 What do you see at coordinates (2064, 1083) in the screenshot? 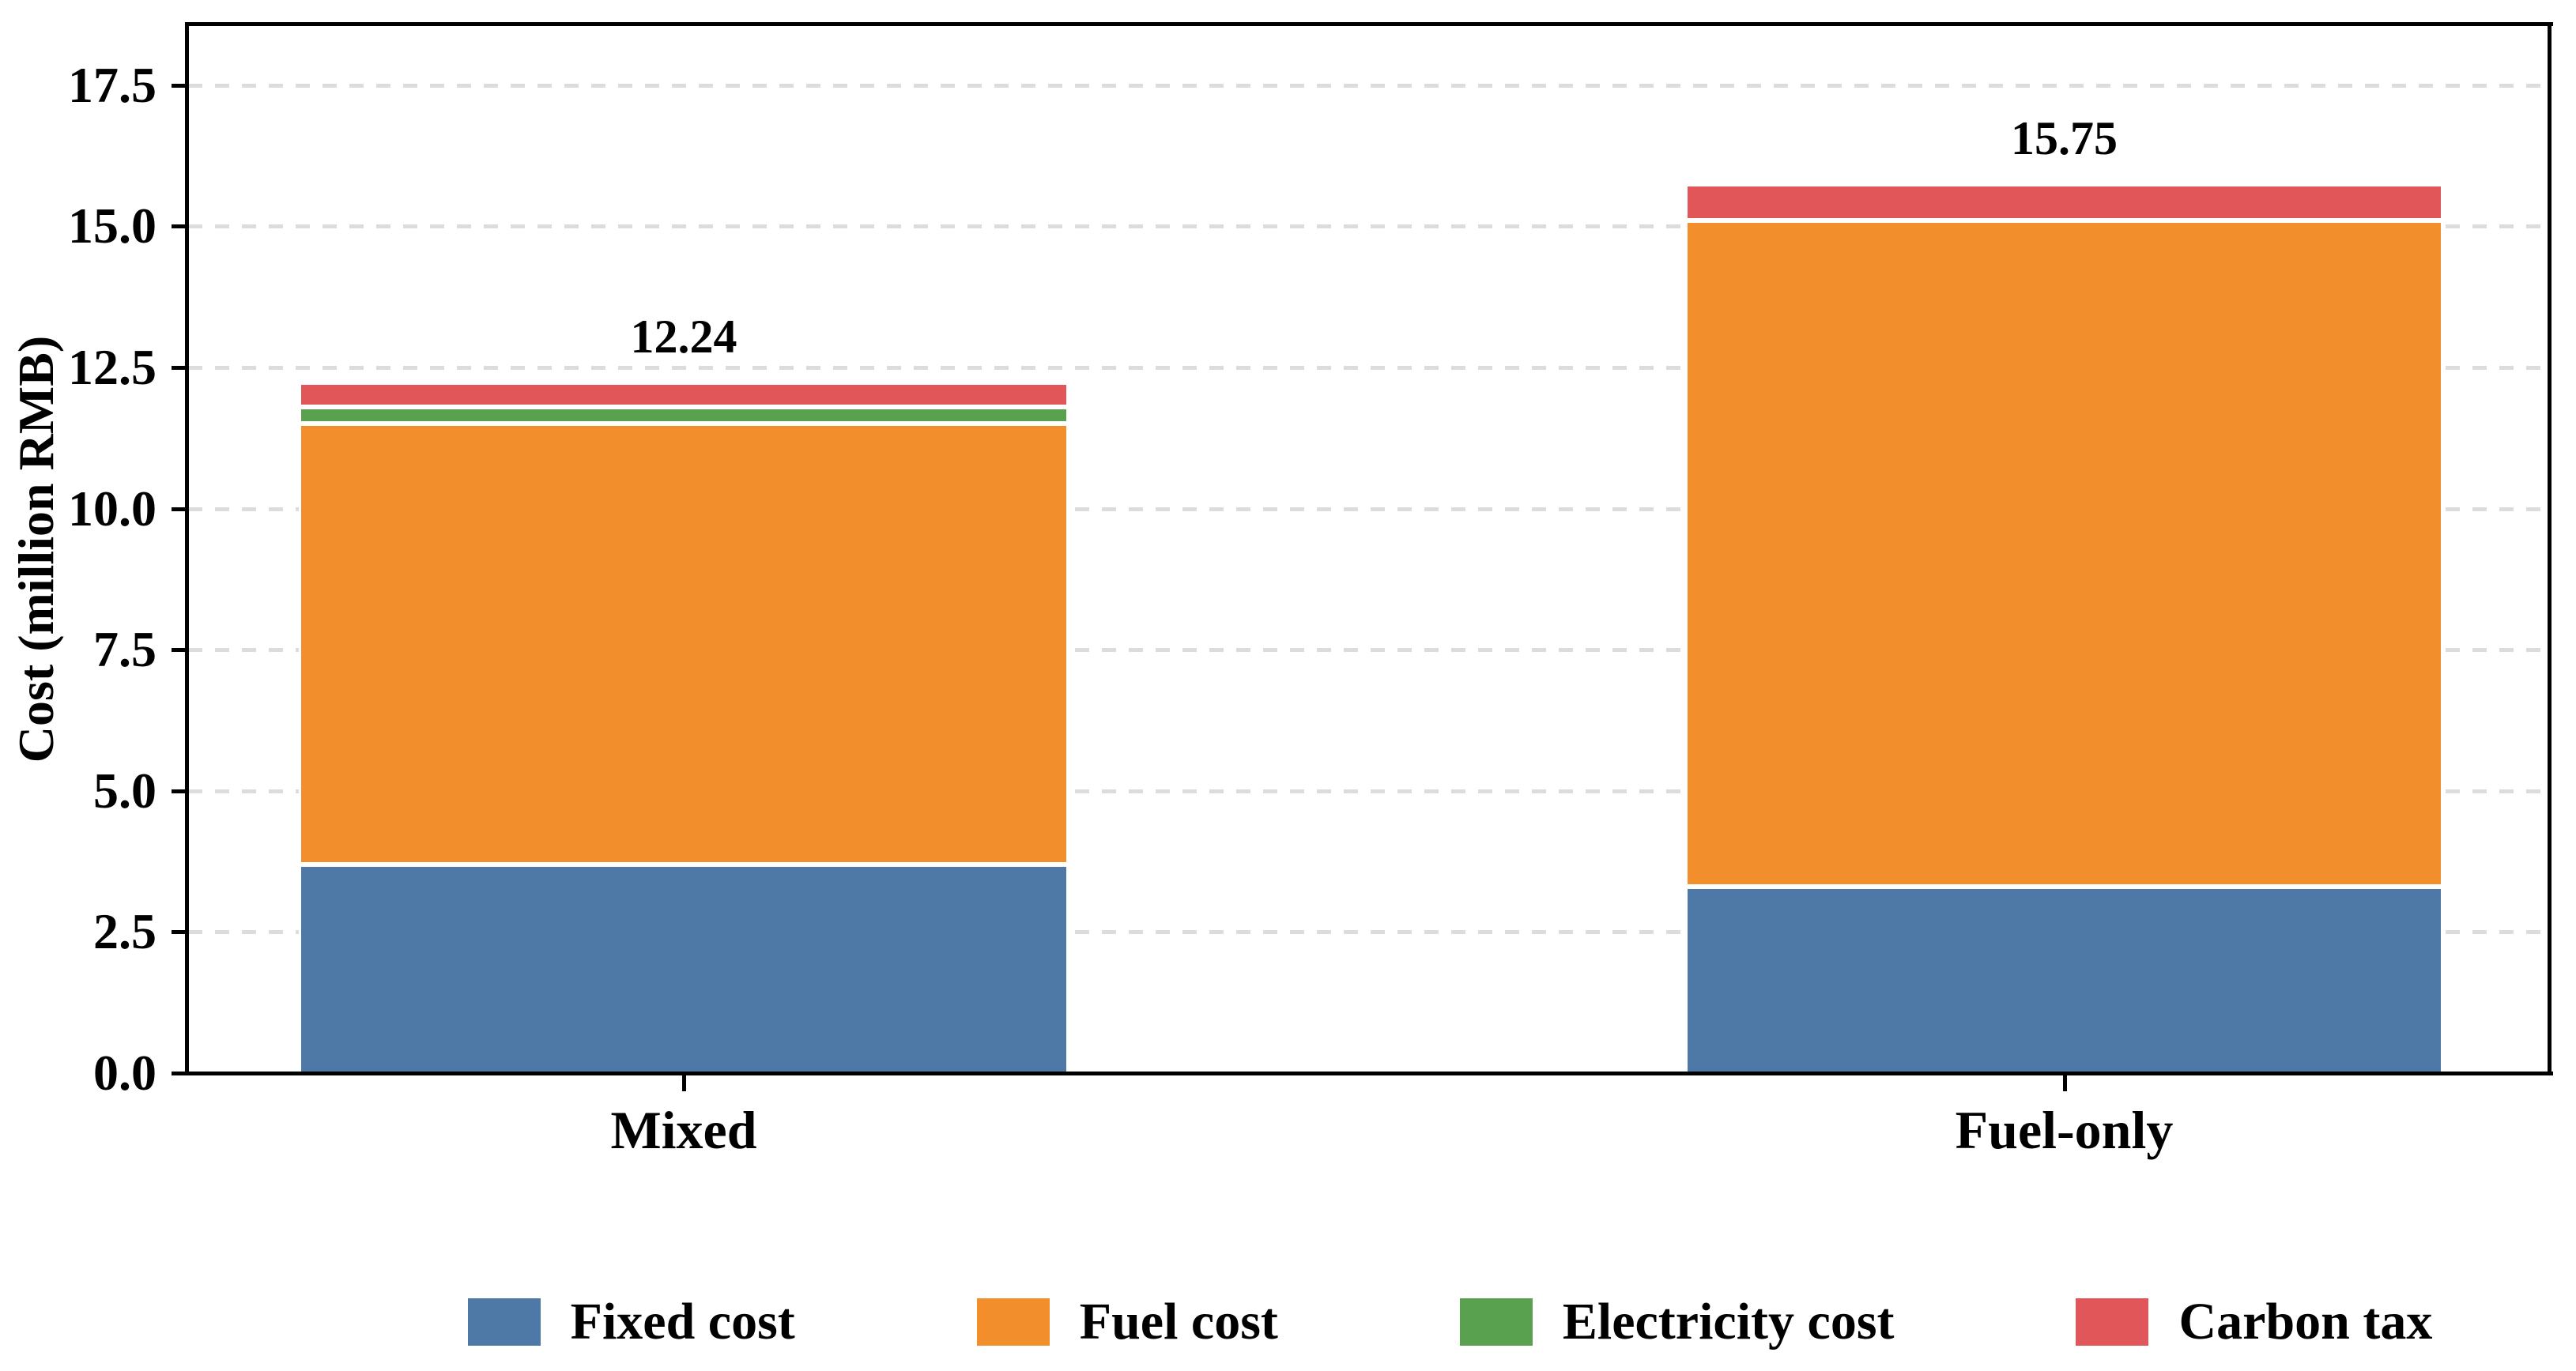
I see `x-tick-mark-fuel-only` at bounding box center [2064, 1083].